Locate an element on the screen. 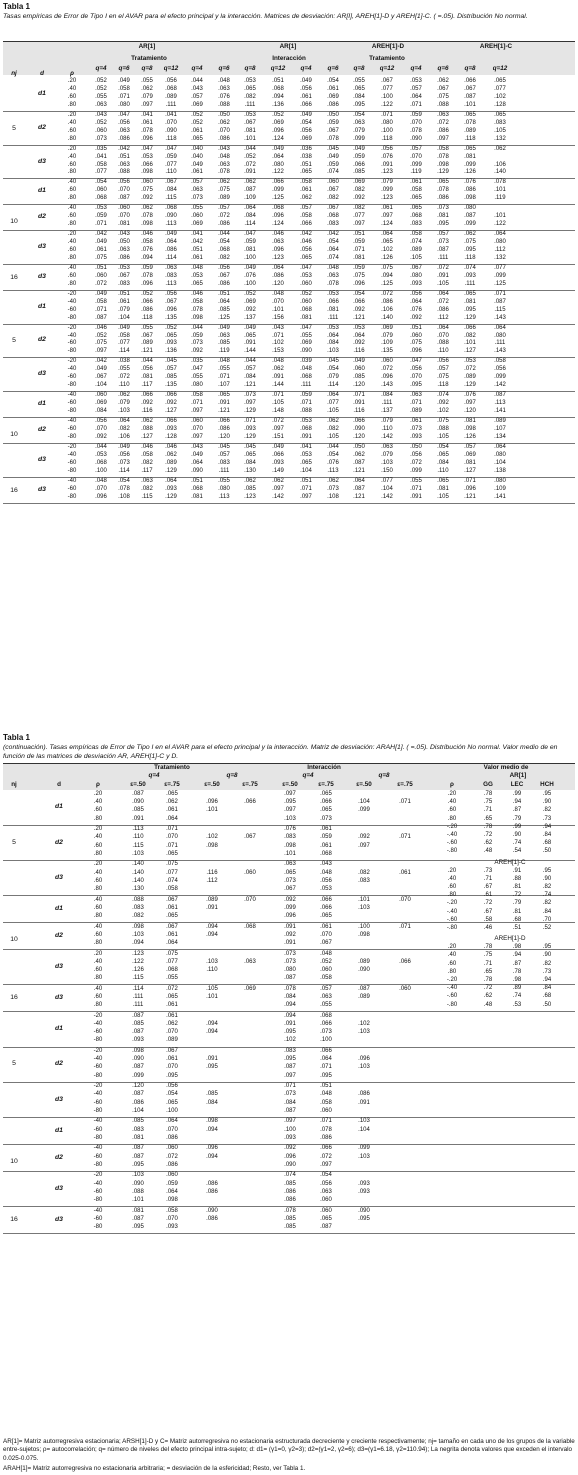 This screenshot has height=1475, width=578. table1-cell: .061 is located at coordinates (306, 96).